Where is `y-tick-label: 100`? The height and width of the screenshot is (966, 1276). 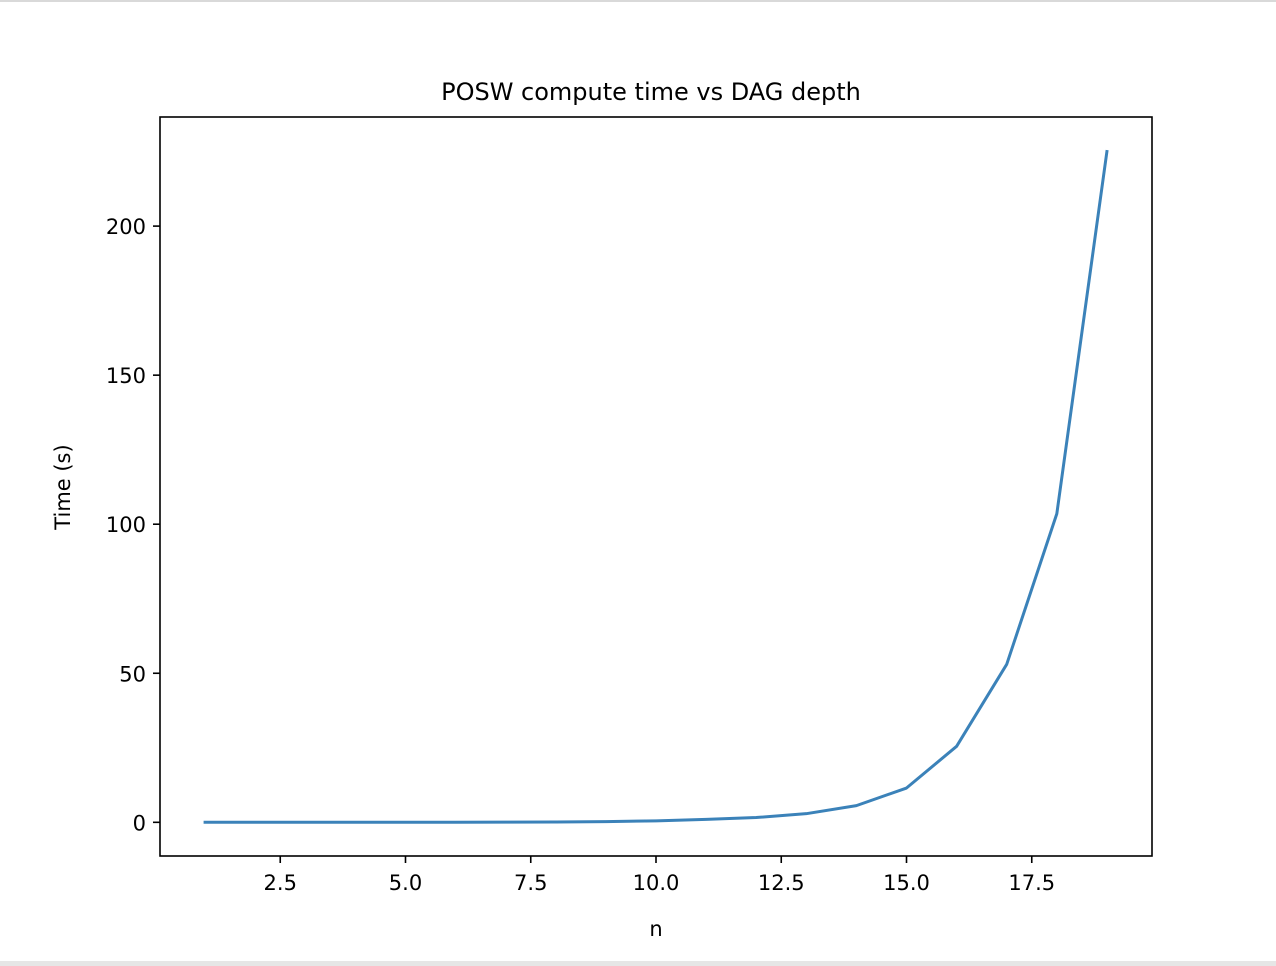
y-tick-label: 100 is located at coordinates (126, 525).